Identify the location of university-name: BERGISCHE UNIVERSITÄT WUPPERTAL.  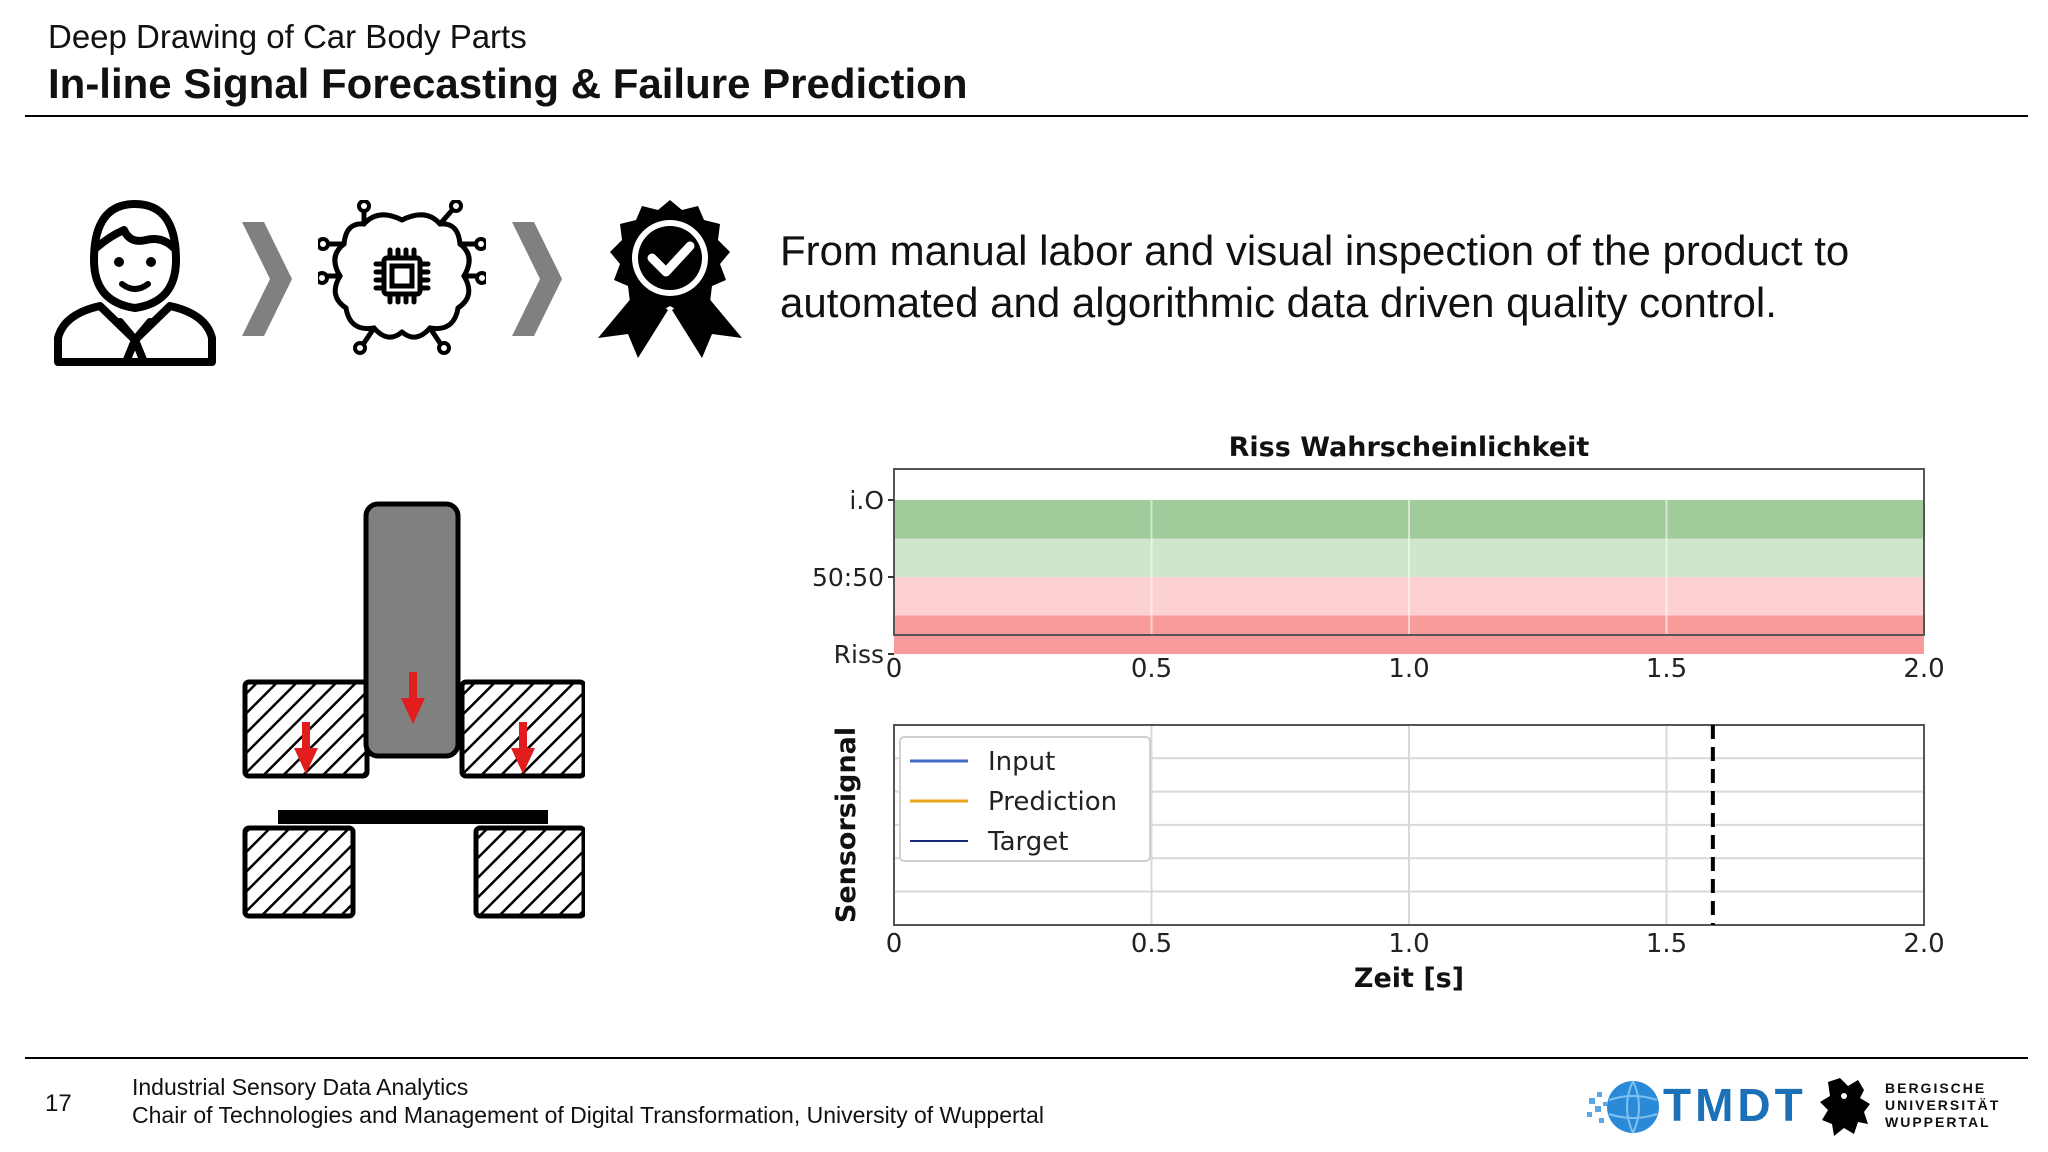
(1943, 1105).